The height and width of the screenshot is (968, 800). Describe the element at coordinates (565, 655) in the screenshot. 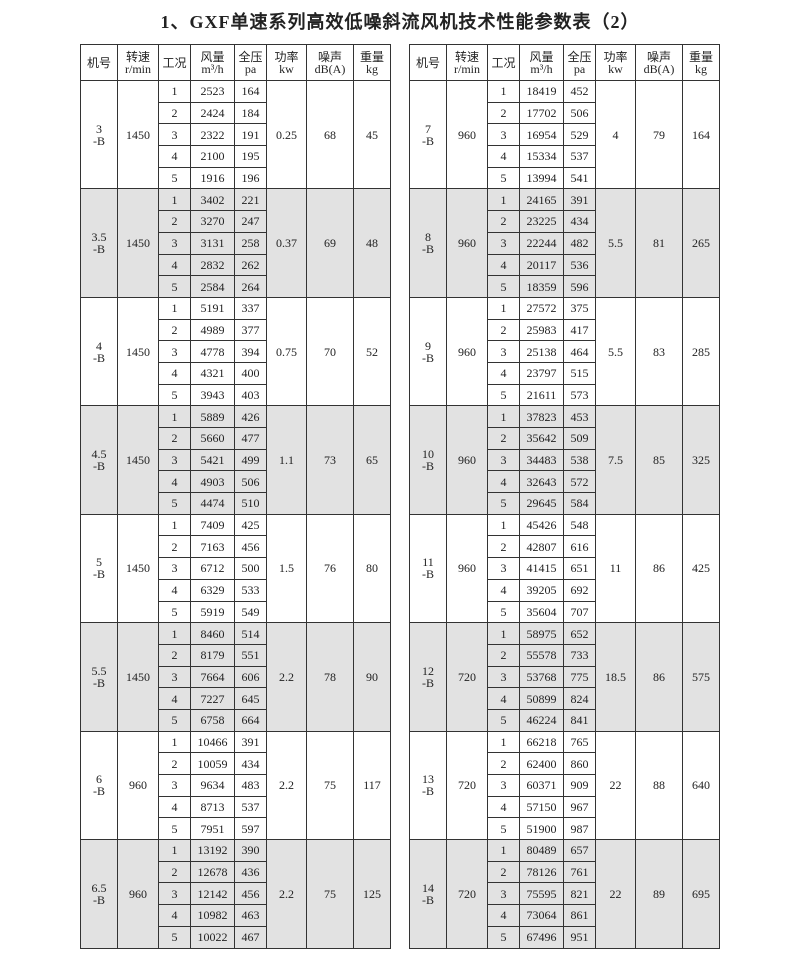

I see `data-row: 2 55578 733` at that location.